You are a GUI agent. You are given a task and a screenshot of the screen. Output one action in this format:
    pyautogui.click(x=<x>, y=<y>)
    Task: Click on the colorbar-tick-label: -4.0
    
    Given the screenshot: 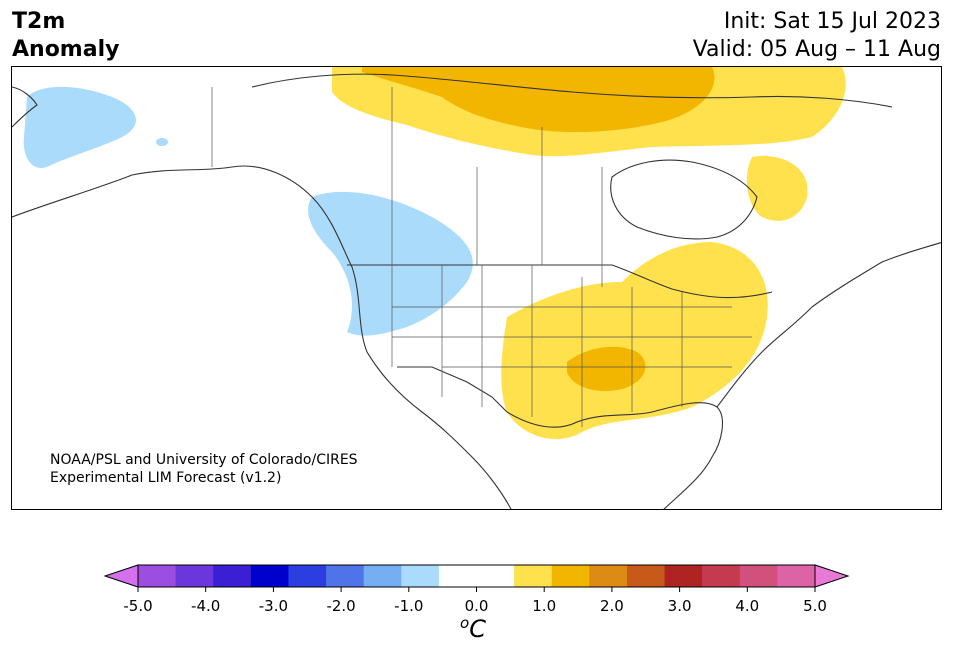 What is the action you would take?
    pyautogui.click(x=205, y=606)
    